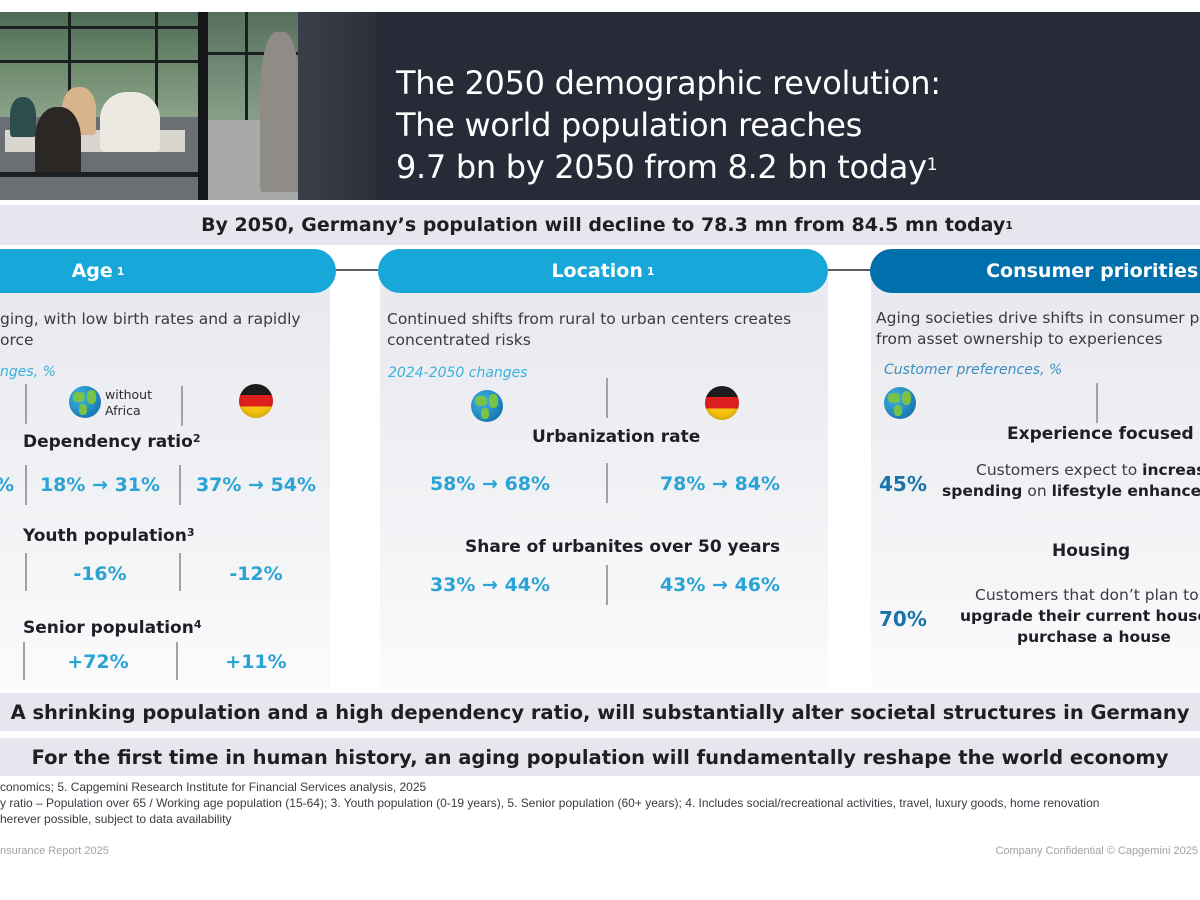  What do you see at coordinates (112, 442) in the screenshot?
I see `dependency-ratio-label: Dependency ratio2` at bounding box center [112, 442].